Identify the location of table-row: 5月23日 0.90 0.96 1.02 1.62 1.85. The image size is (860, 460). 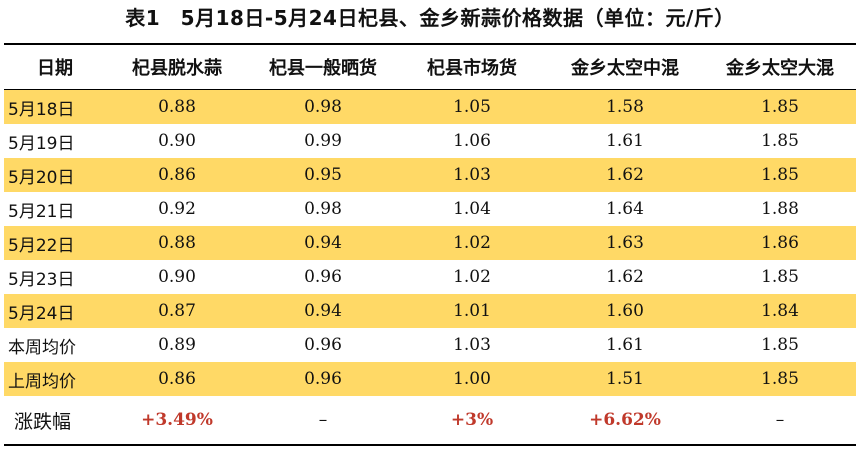
(430, 277).